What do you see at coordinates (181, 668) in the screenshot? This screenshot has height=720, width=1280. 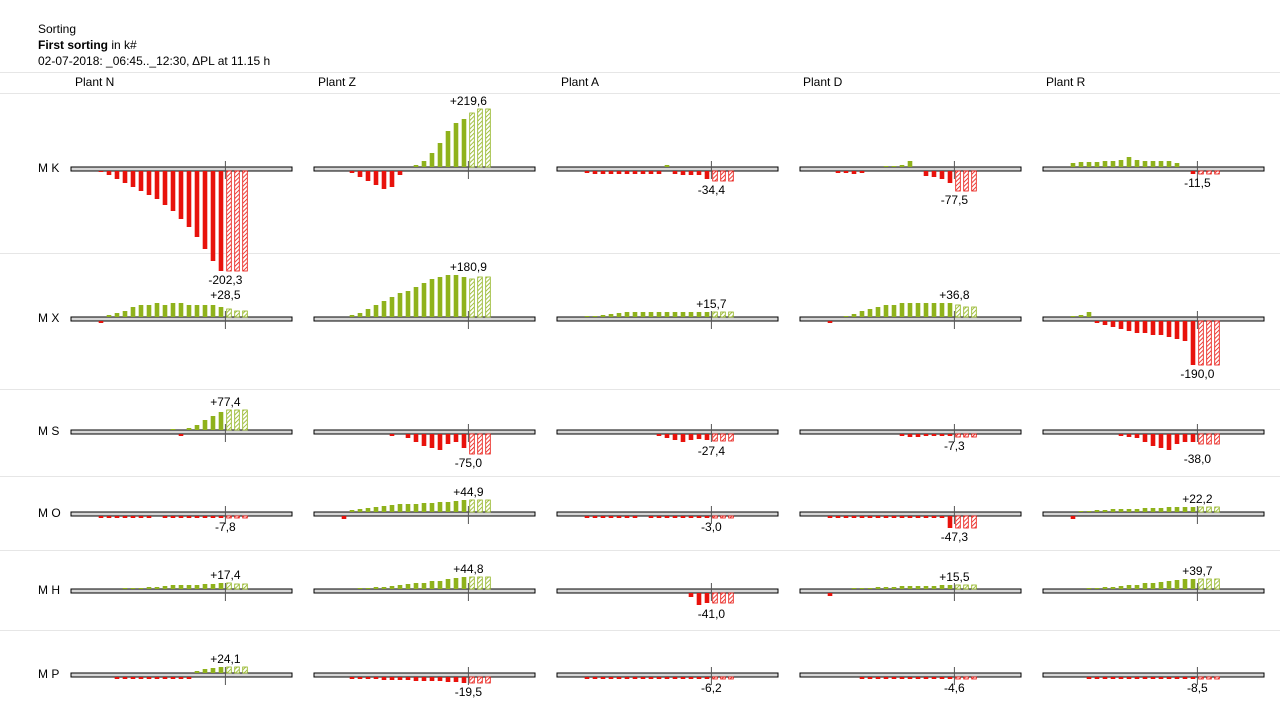 I see `cell-mp-plant-n: +24,1` at bounding box center [181, 668].